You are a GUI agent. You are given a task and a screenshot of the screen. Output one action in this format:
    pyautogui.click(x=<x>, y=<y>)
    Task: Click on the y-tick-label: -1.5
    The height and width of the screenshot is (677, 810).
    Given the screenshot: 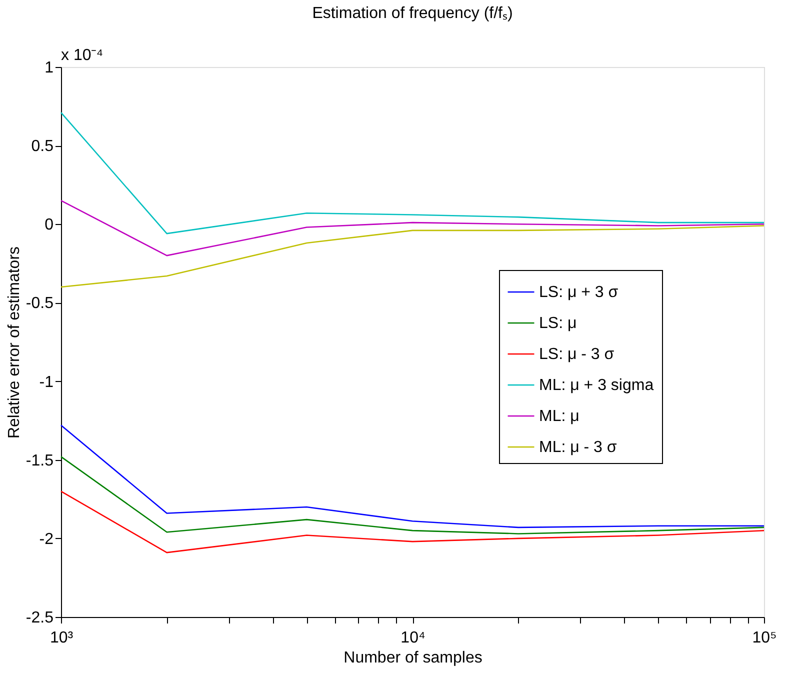 What is the action you would take?
    pyautogui.click(x=40, y=461)
    